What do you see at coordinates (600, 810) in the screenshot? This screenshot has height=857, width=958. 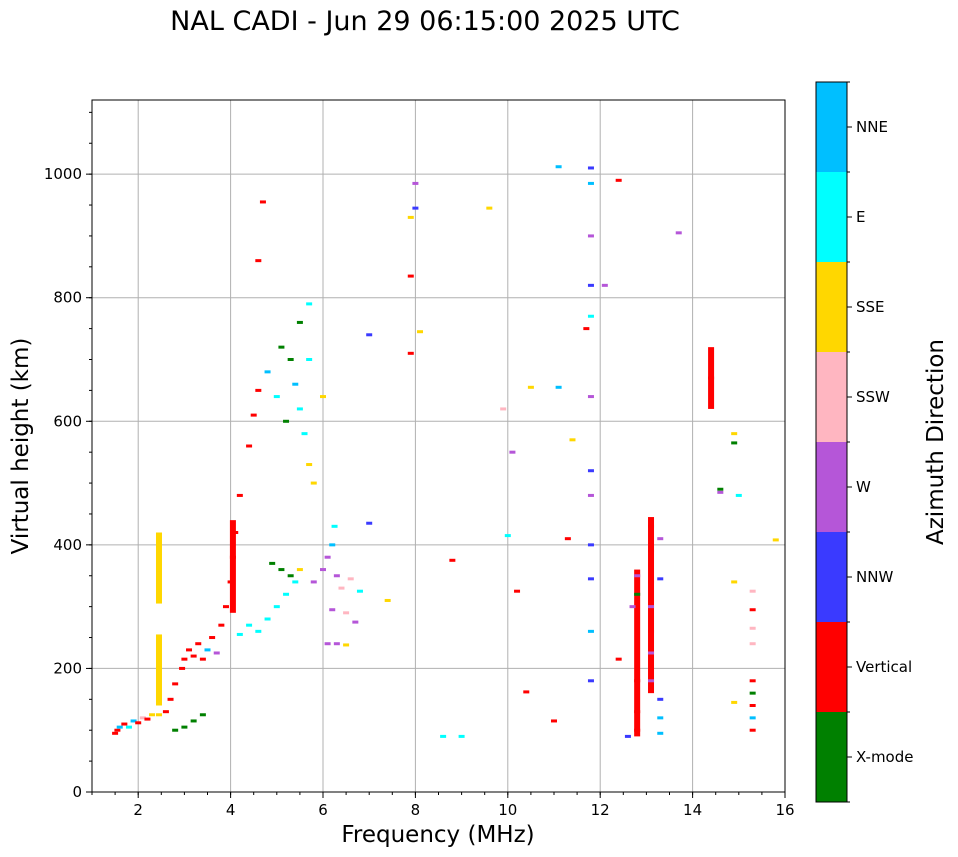 I see `x-tick-label: 12` at bounding box center [600, 810].